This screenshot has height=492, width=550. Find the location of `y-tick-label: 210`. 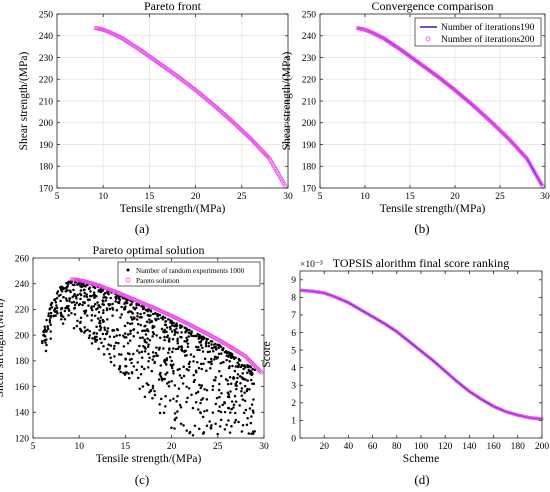

y-tick-label: 210 is located at coordinates (309, 102).